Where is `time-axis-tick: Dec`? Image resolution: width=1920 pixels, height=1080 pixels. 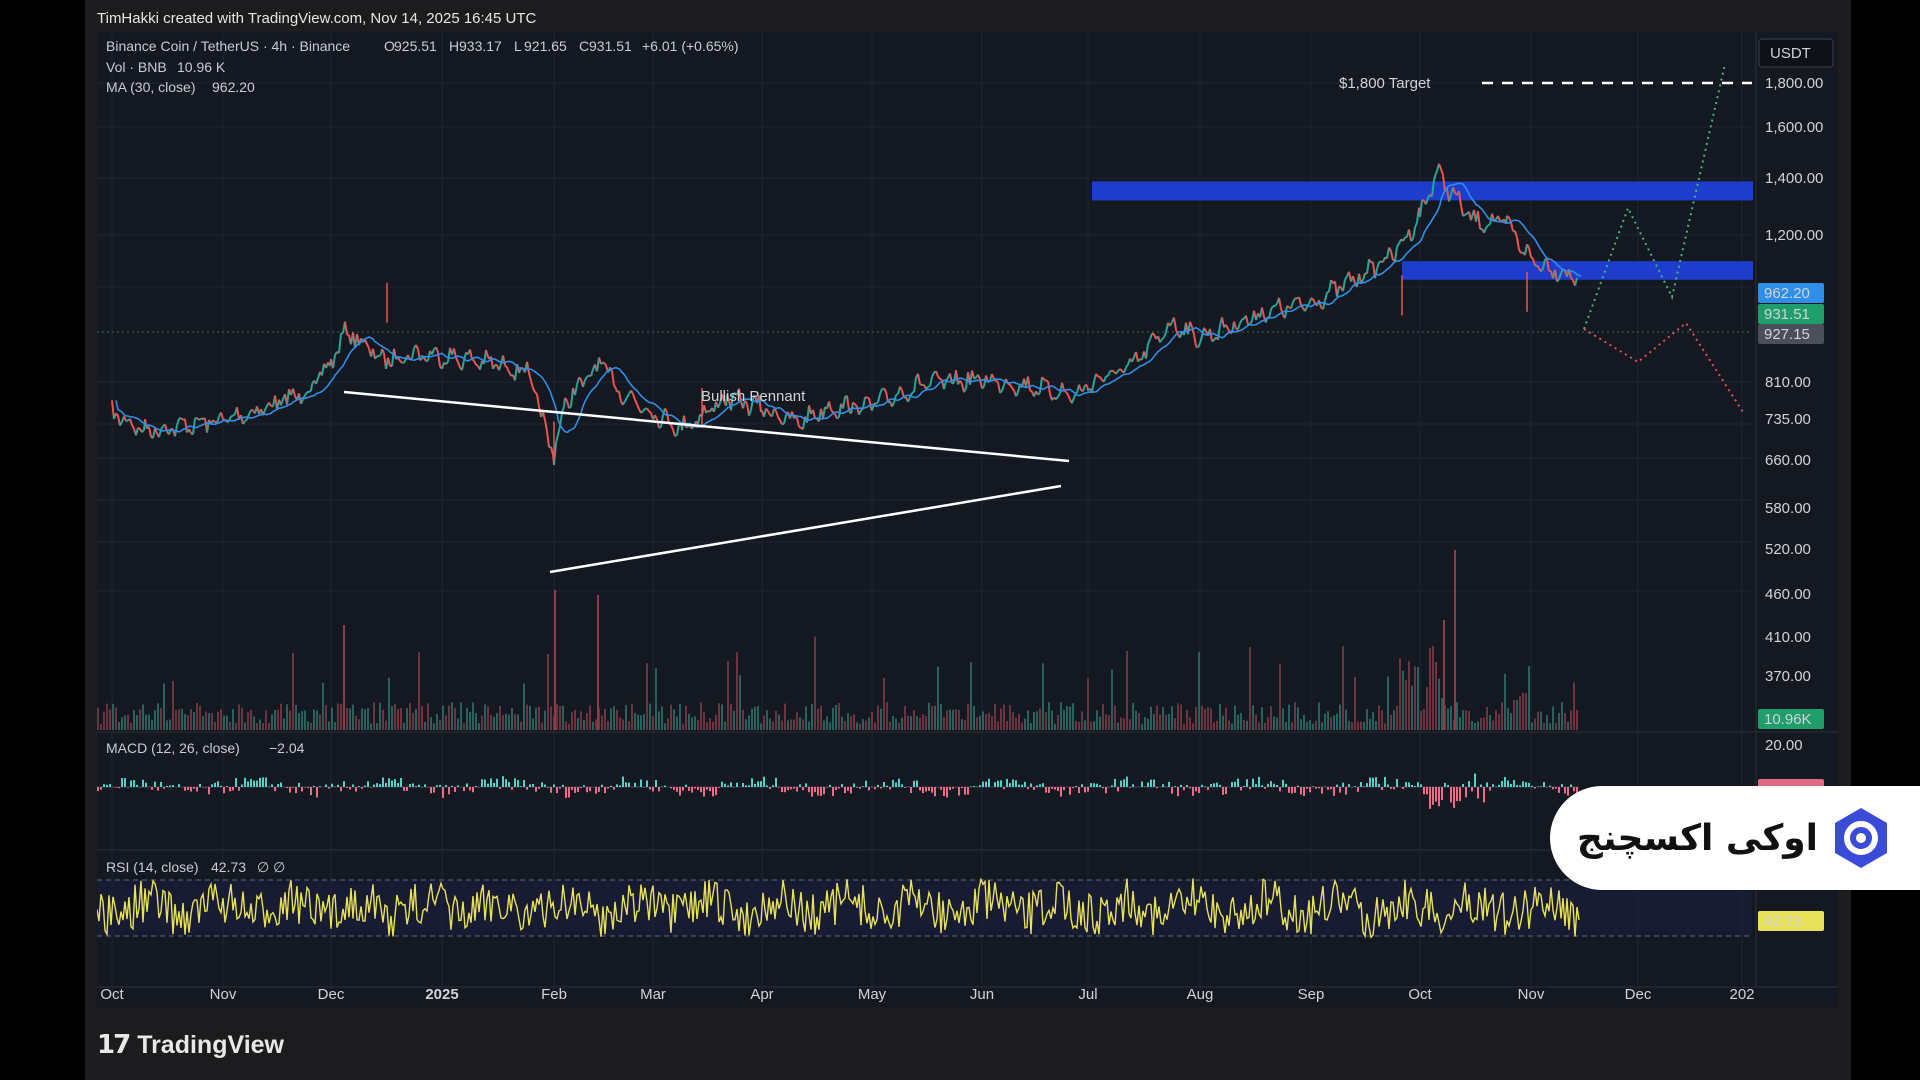 time-axis-tick: Dec is located at coordinates (1638, 994).